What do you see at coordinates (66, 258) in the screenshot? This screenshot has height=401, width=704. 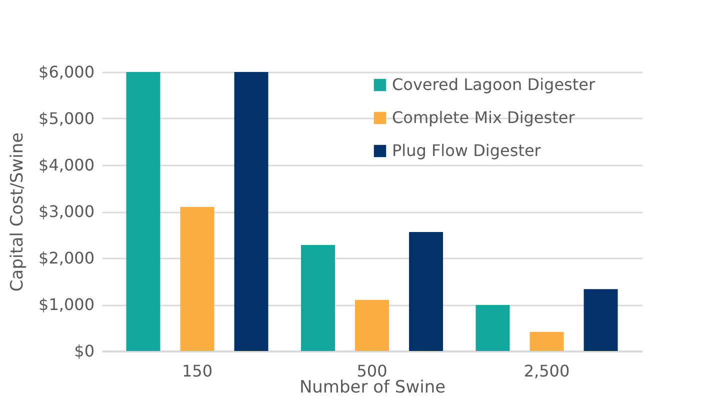 I see `y-tick-label: $2,000` at bounding box center [66, 258].